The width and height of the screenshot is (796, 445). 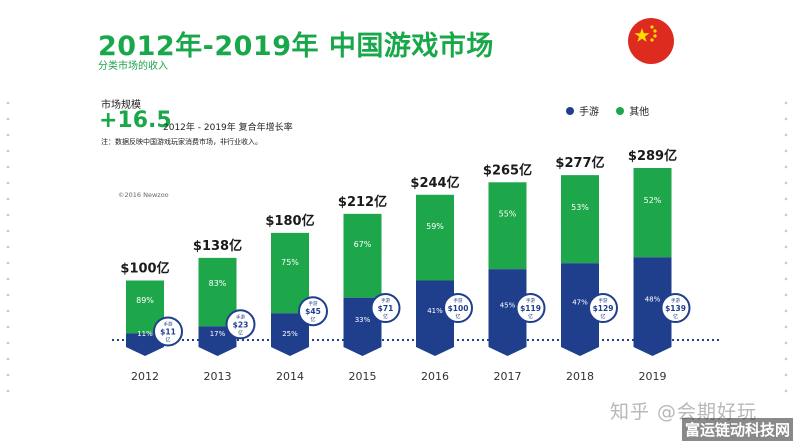 What do you see at coordinates (508, 214) in the screenshot?
I see `share-label-other-2017: 55%` at bounding box center [508, 214].